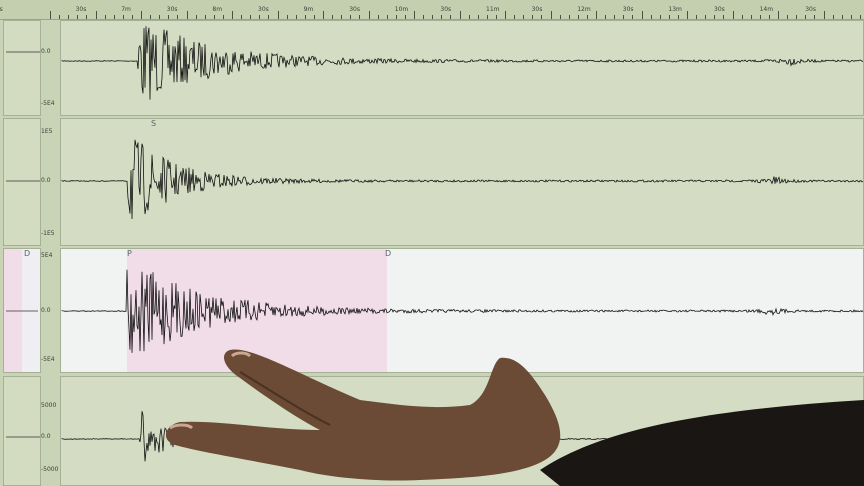 The width and height of the screenshot is (864, 486). I want to click on p-wave-marker: P, so click(129, 253).